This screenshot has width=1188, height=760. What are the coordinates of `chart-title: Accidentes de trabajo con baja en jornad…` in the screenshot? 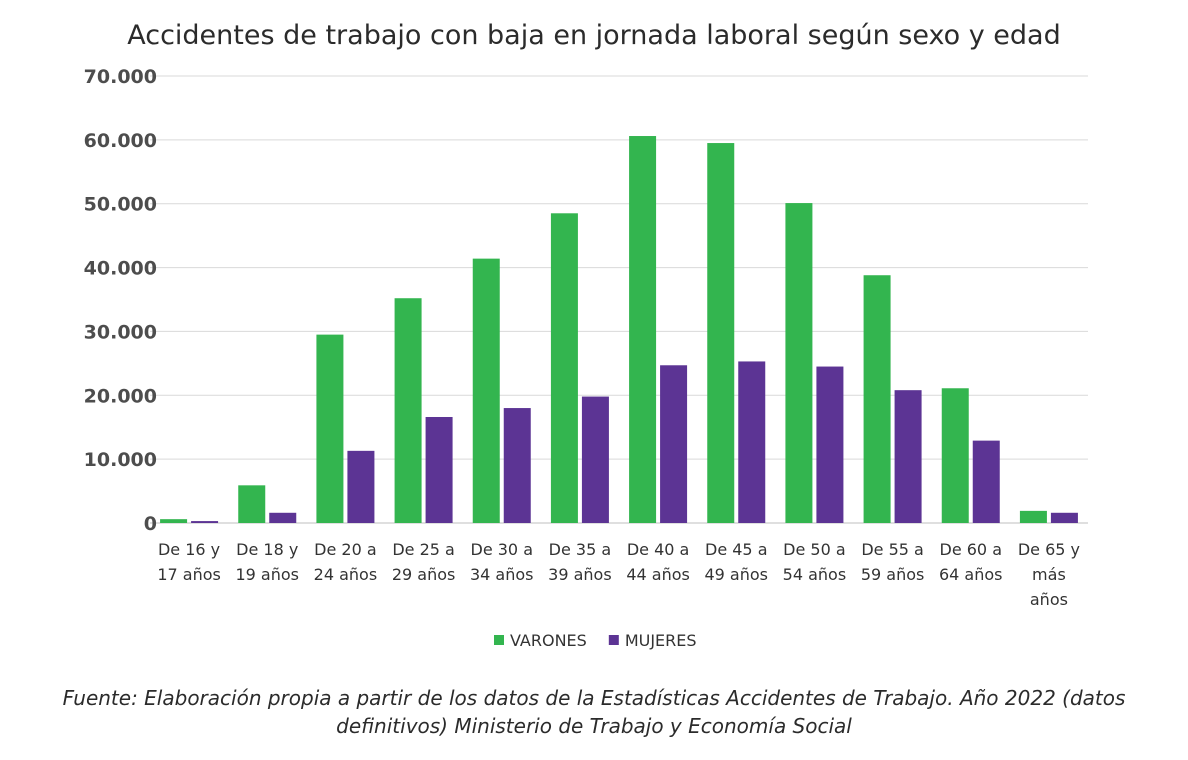 It's located at (594, 35).